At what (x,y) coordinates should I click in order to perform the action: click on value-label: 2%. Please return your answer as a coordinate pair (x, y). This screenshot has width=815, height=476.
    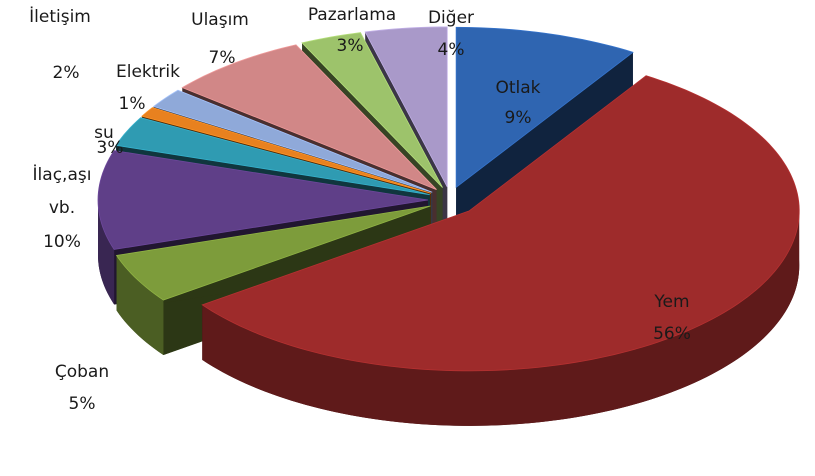
    Looking at the image, I should click on (66, 73).